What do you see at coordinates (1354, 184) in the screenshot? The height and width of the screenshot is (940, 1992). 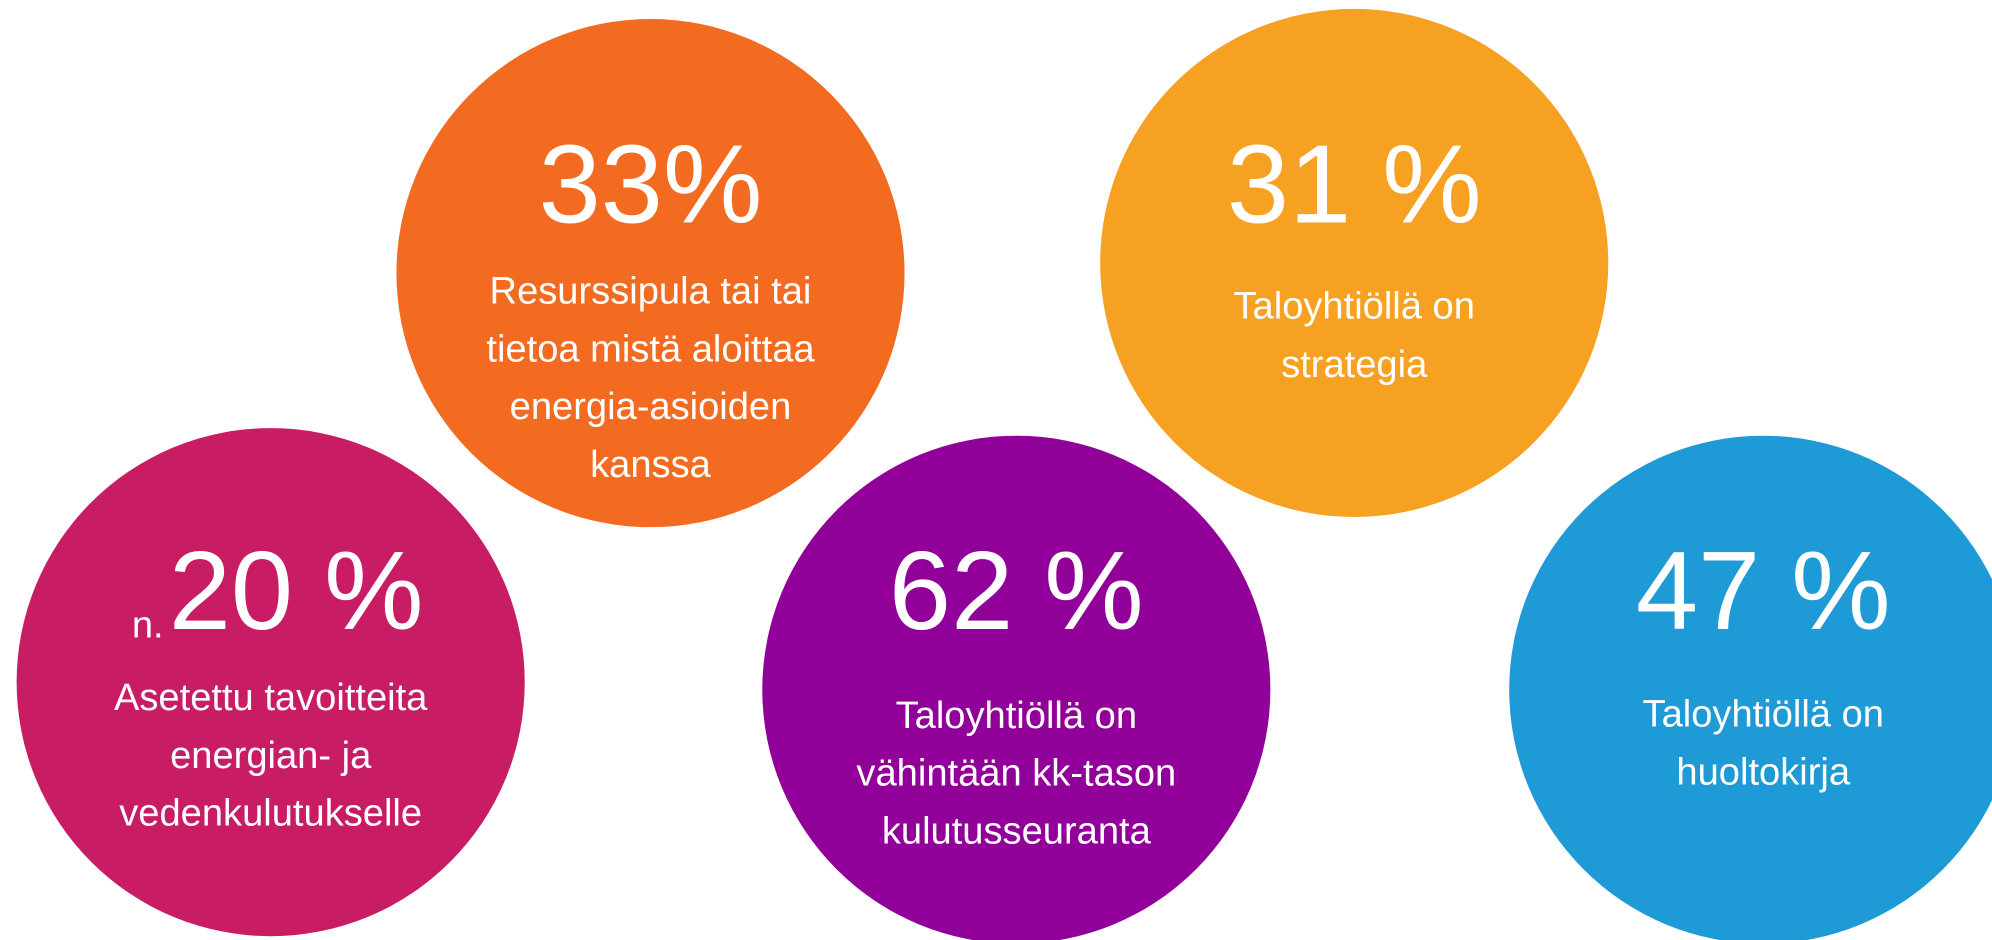 I see `stat-value: 31 %` at bounding box center [1354, 184].